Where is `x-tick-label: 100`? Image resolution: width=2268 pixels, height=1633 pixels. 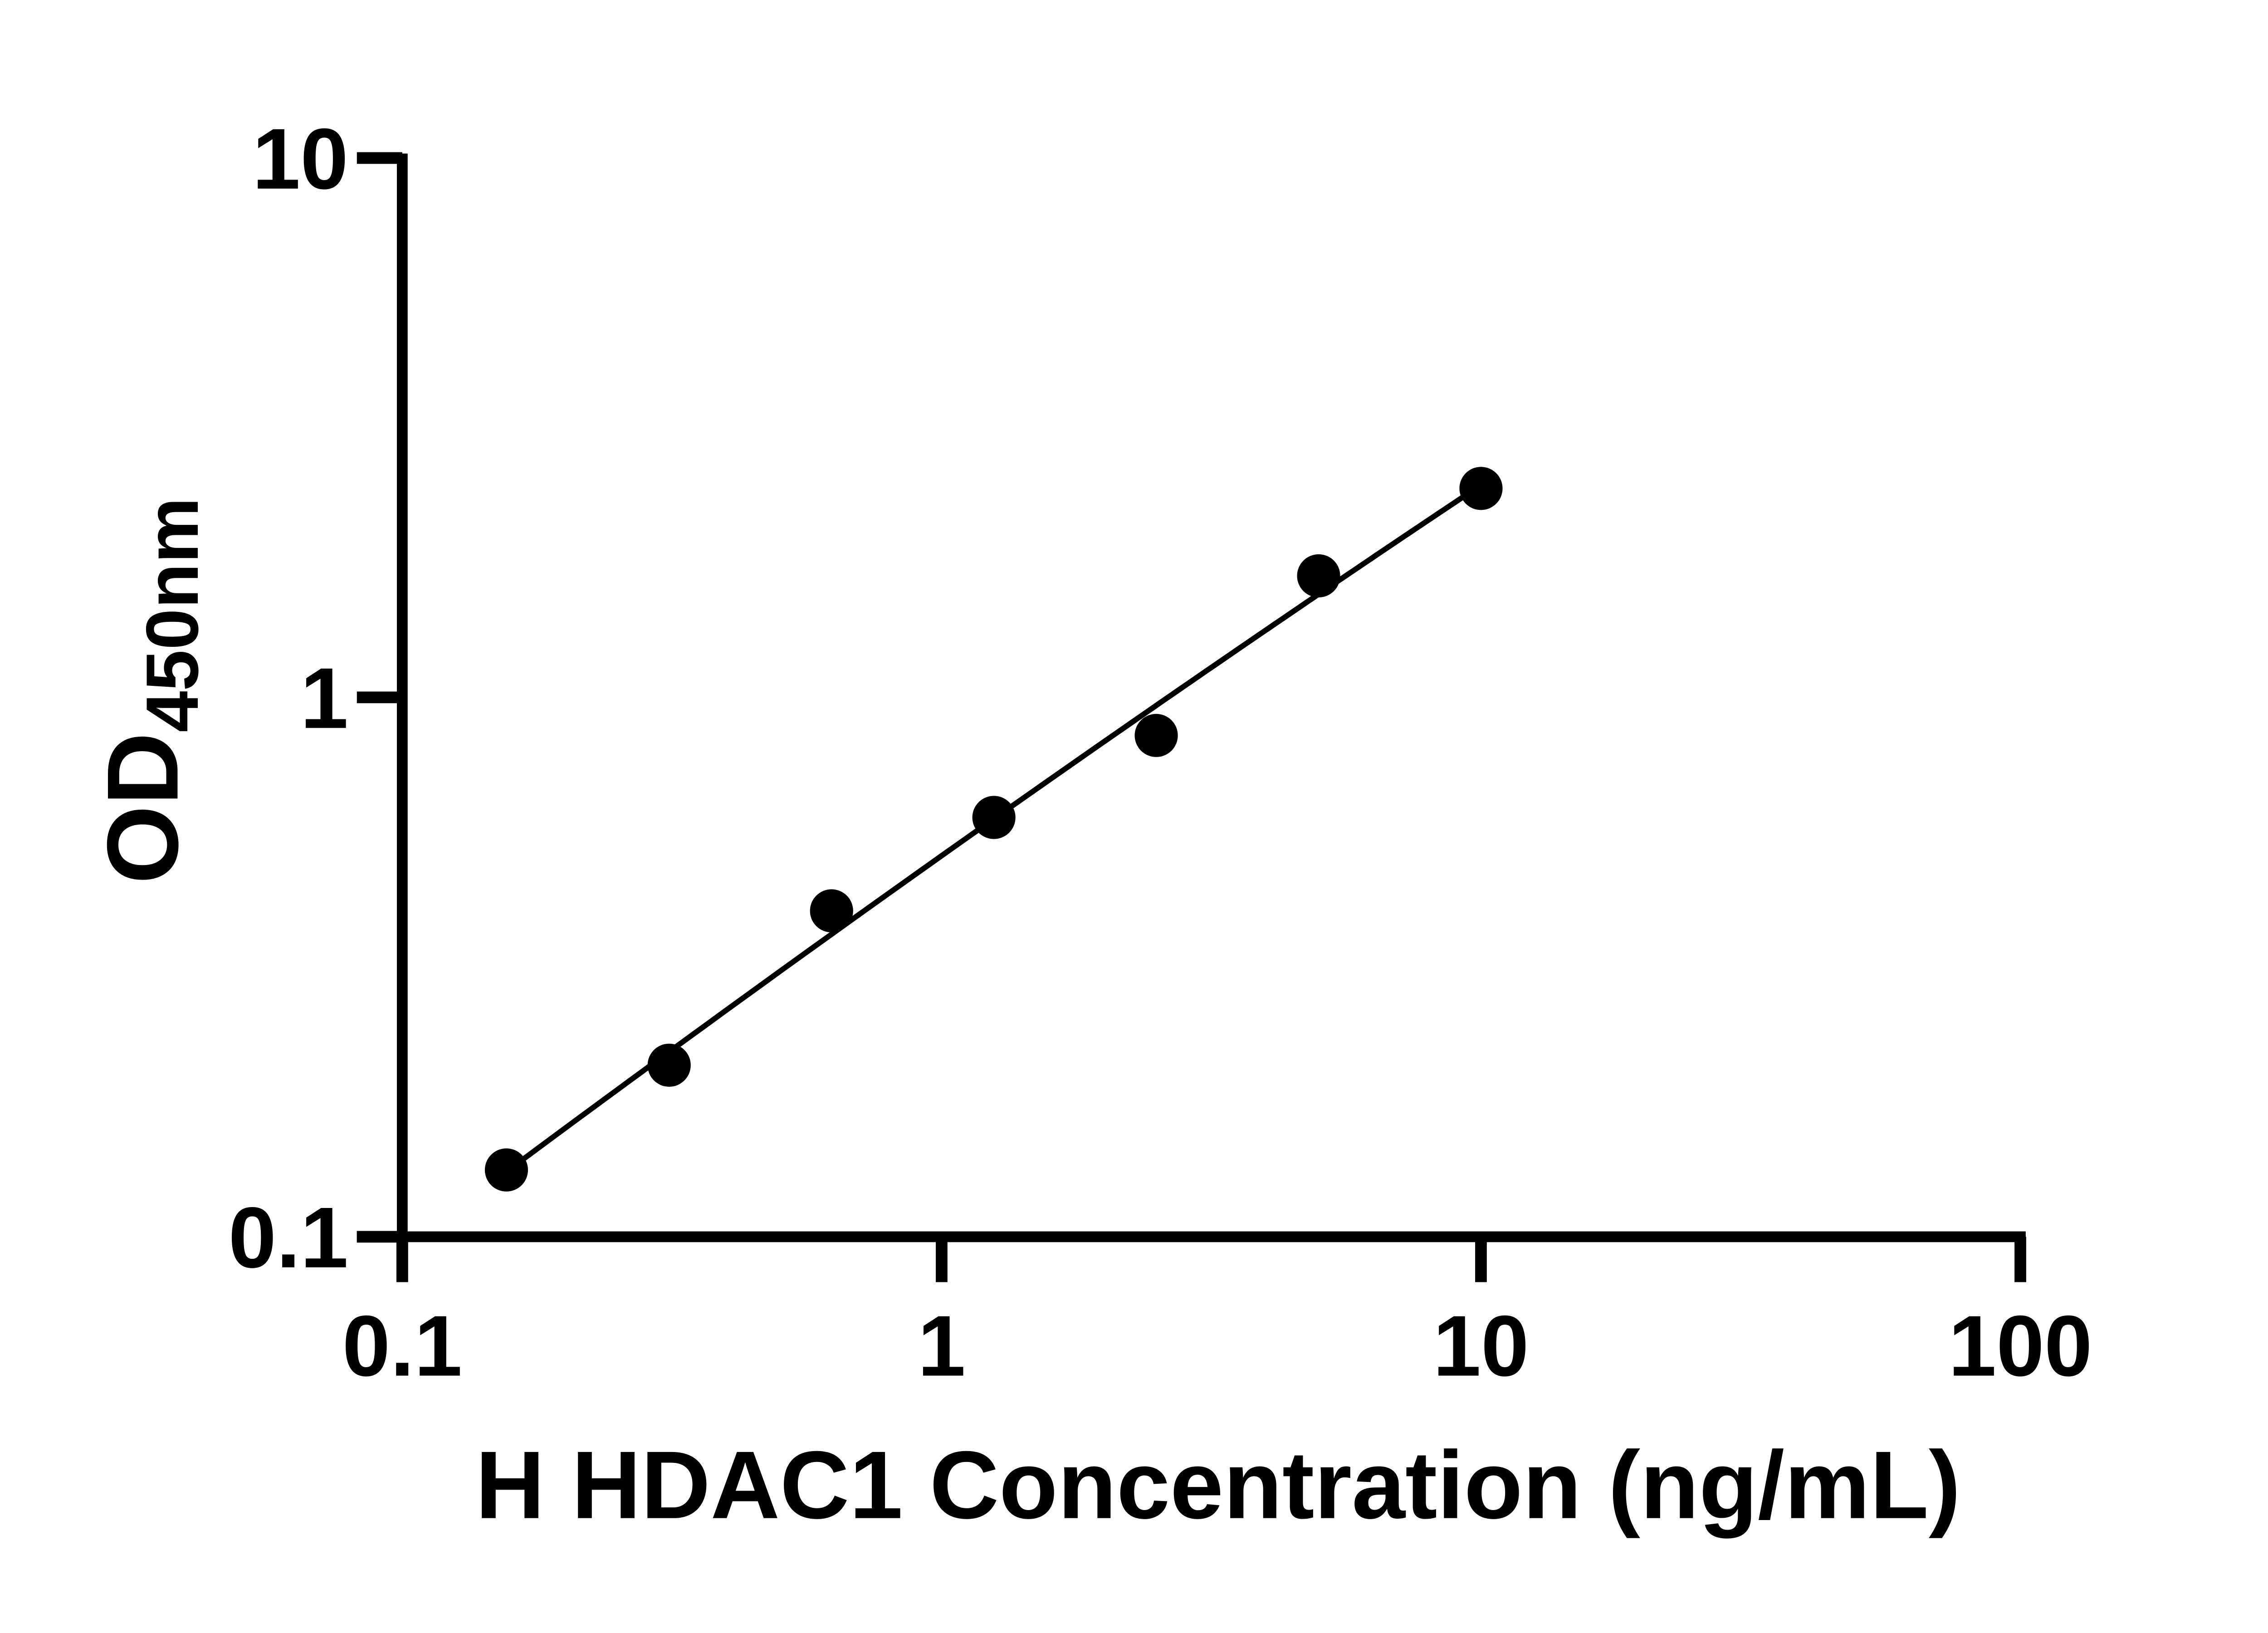 x-tick-label: 100 is located at coordinates (2020, 1346).